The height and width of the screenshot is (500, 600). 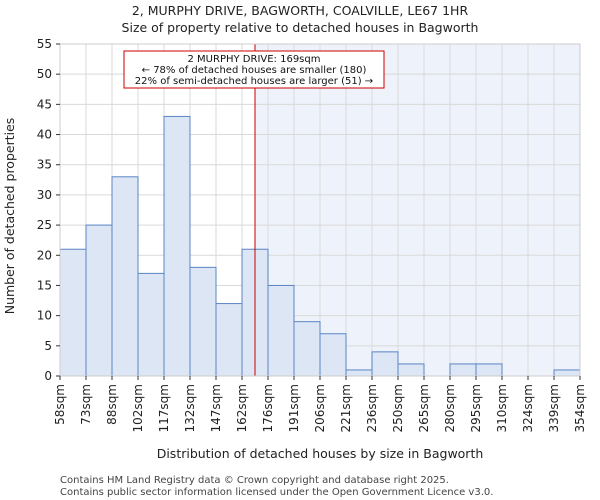 I want to click on x-tick-label: 295sqm, so click(x=476, y=408).